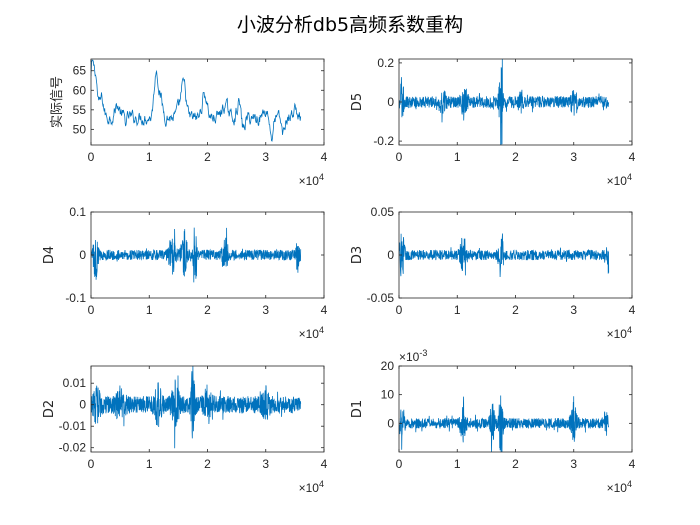 The height and width of the screenshot is (525, 700). What do you see at coordinates (383, 212) in the screenshot?
I see `y-tick-label: 0.05` at bounding box center [383, 212].